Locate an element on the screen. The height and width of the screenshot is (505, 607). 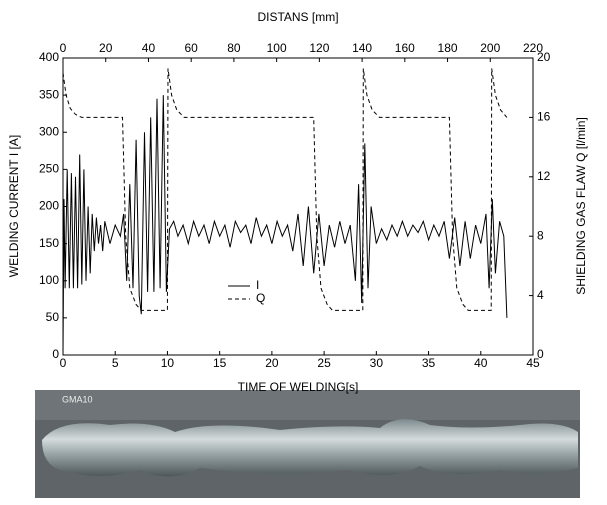
x-tick-label: 30 is located at coordinates (377, 363).